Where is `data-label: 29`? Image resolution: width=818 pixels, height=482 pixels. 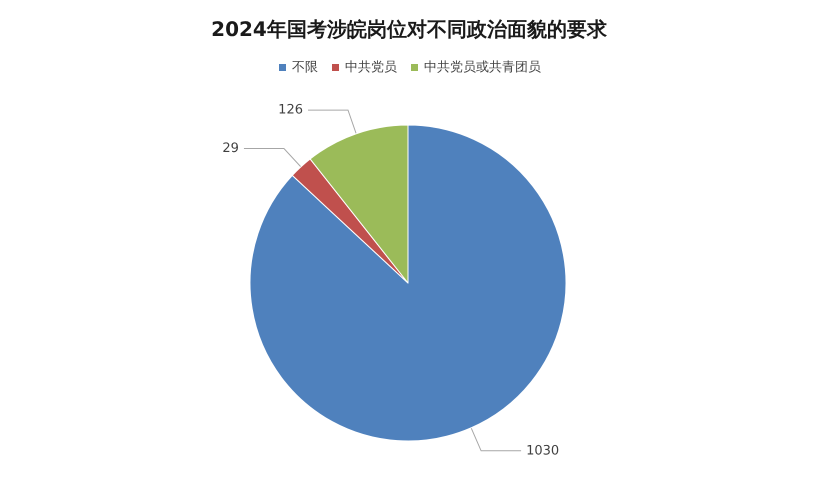 data-label: 29 is located at coordinates (230, 148).